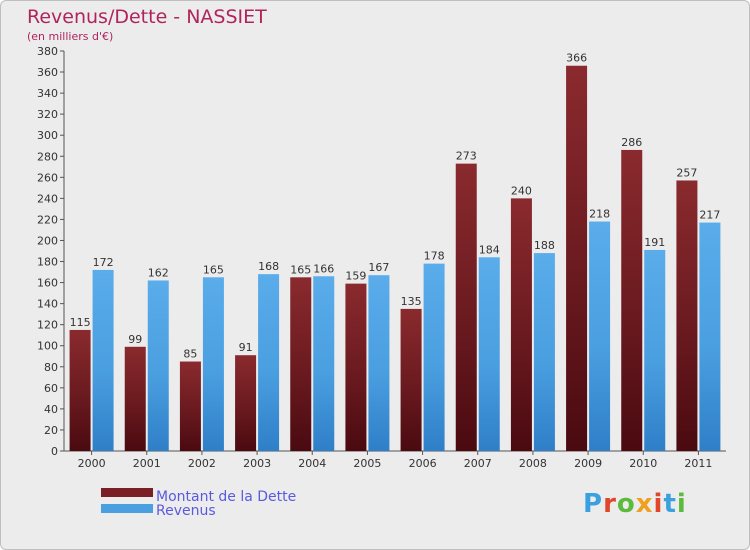 The image size is (750, 550). What do you see at coordinates (92, 463) in the screenshot?
I see `x-tick-label: 2000` at bounding box center [92, 463].